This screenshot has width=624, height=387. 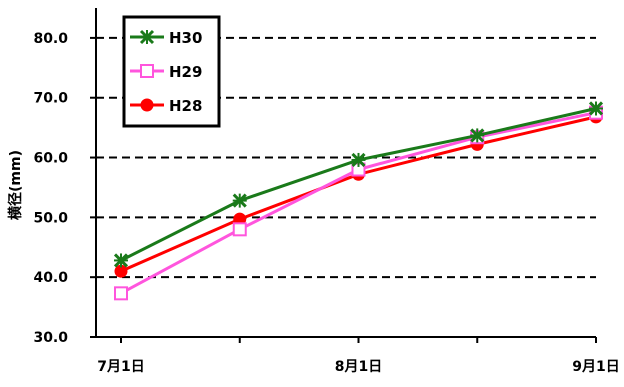 I want to click on x-tick-labels: 7月1日 8月1日 9月1日, so click(x=358, y=367).